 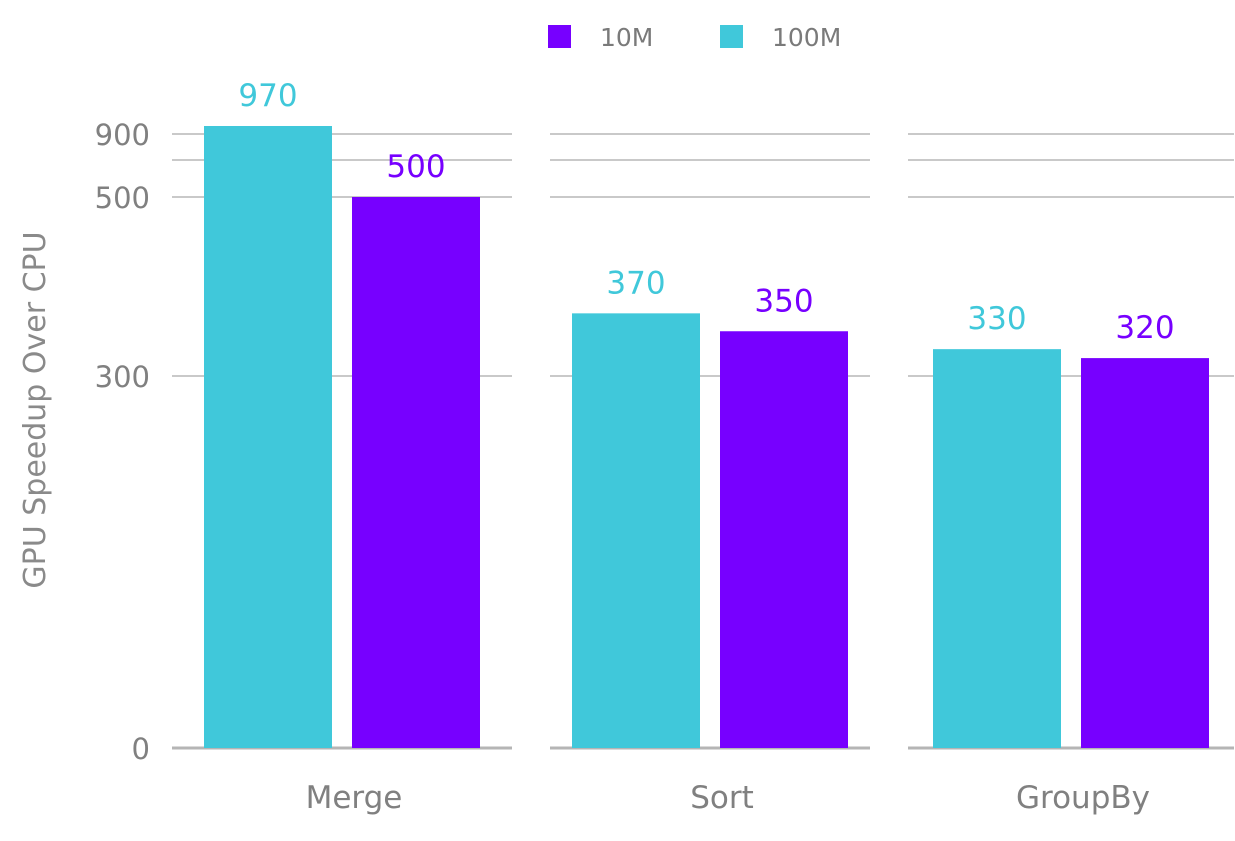 What do you see at coordinates (415, 167) in the screenshot?
I see `data-label: 500` at bounding box center [415, 167].